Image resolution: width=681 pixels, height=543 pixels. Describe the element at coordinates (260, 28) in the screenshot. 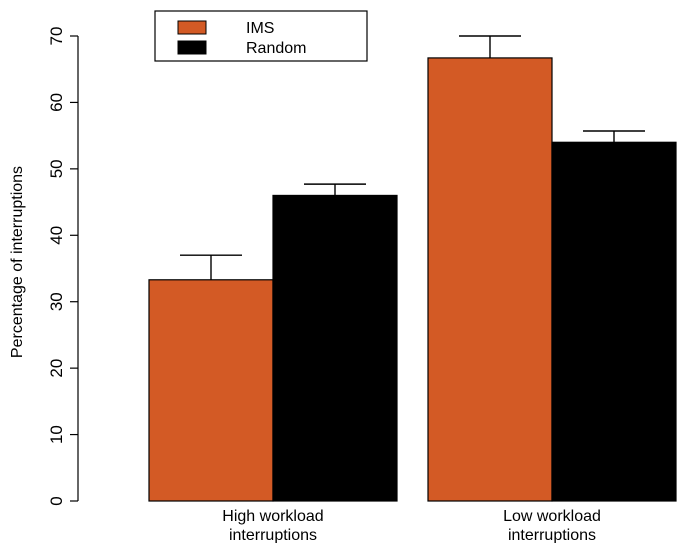

I see `legend-label: IMS` at that location.